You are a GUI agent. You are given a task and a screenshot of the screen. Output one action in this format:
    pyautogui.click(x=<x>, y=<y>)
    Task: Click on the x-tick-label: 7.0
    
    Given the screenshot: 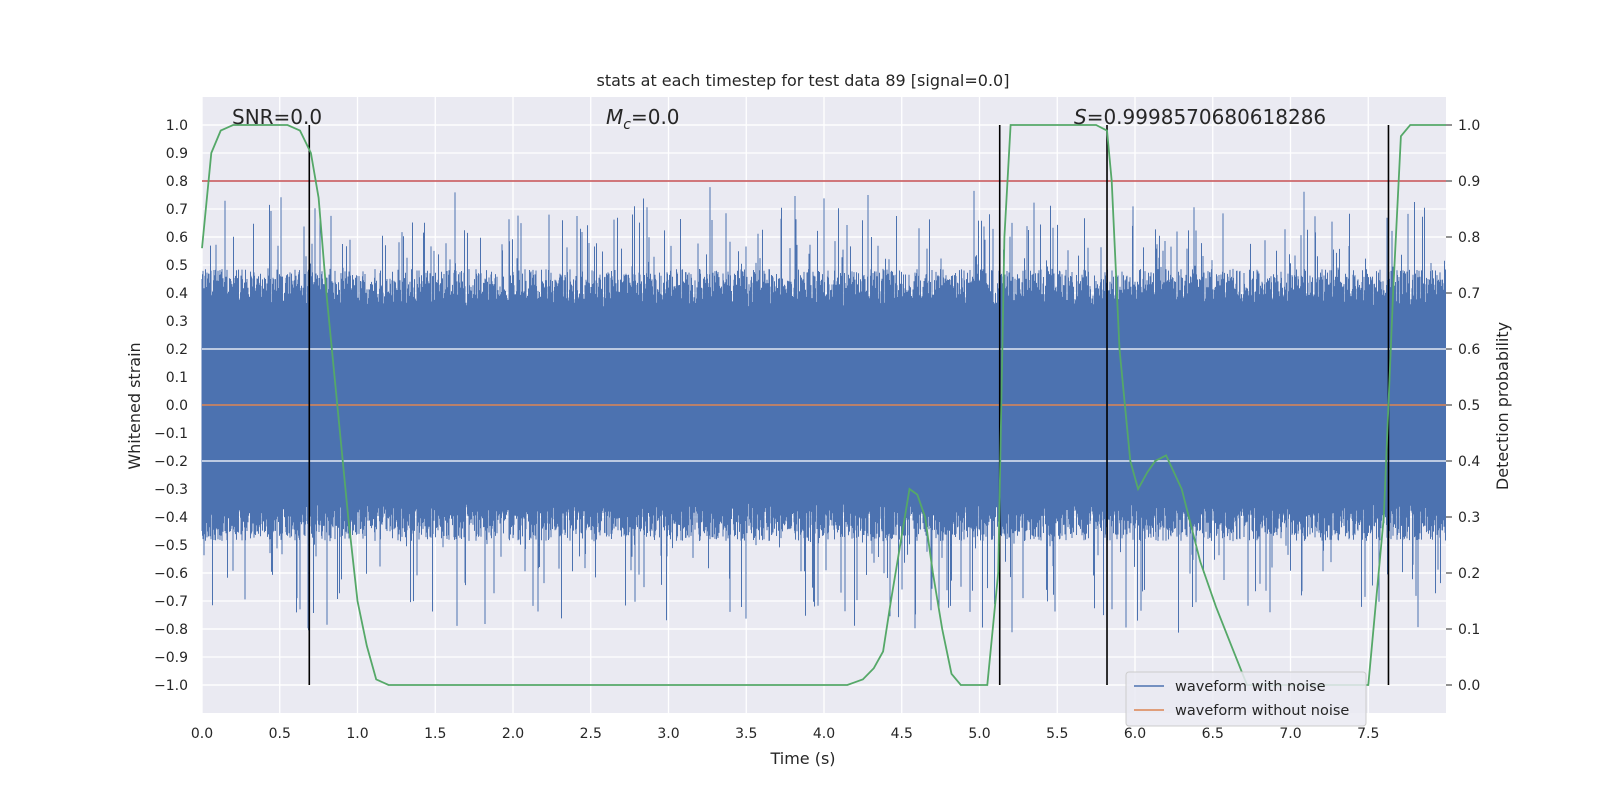 What is the action you would take?
    pyautogui.click(x=1290, y=734)
    